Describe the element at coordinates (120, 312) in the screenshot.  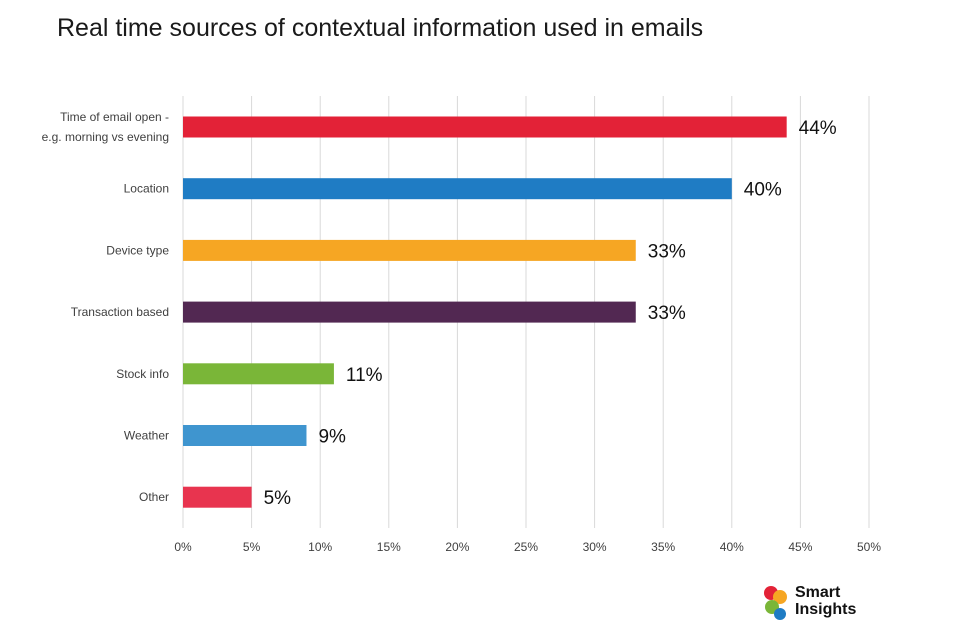
I see `category-label: Transaction based` at that location.